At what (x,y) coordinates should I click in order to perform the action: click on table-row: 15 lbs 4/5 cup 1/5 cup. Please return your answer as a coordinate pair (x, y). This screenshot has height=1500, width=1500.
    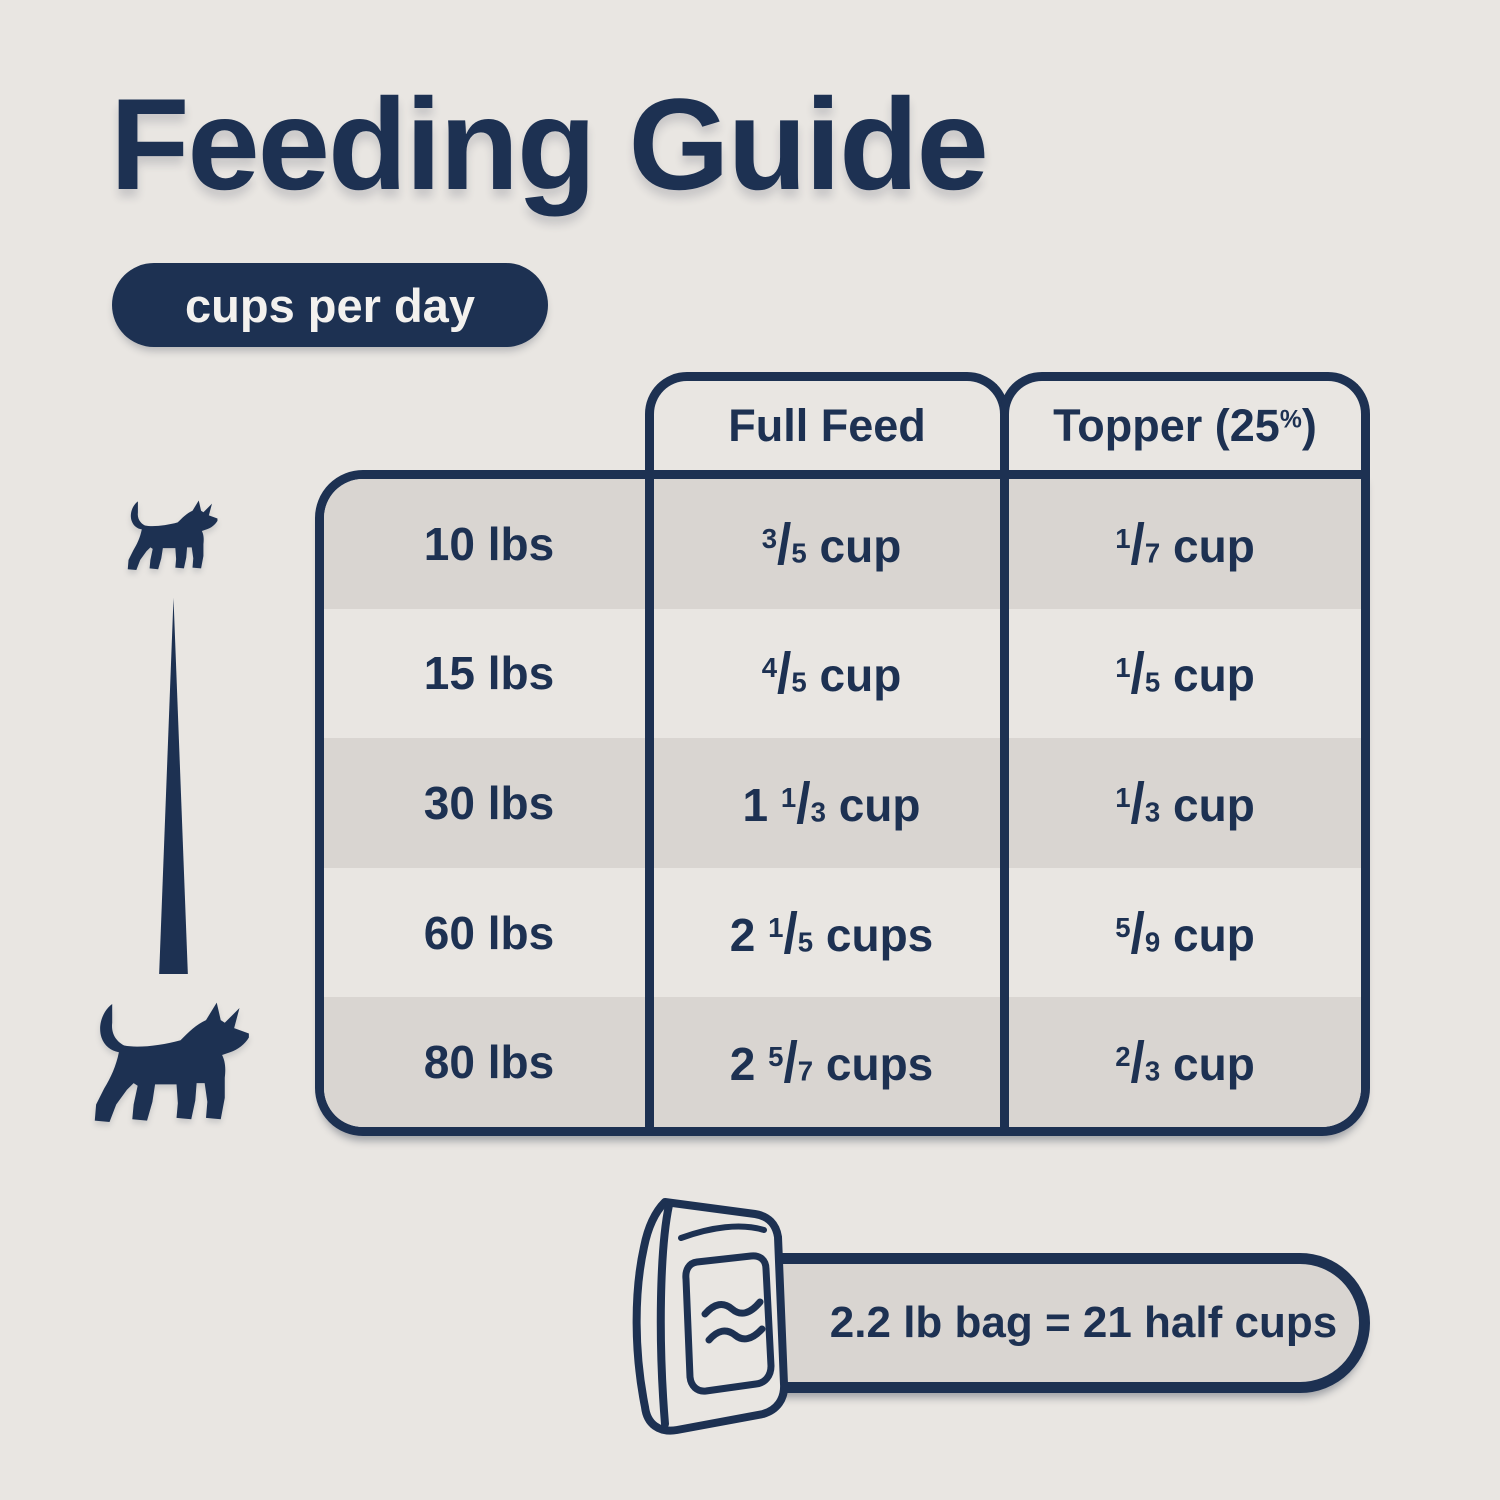
    Looking at the image, I should click on (842, 674).